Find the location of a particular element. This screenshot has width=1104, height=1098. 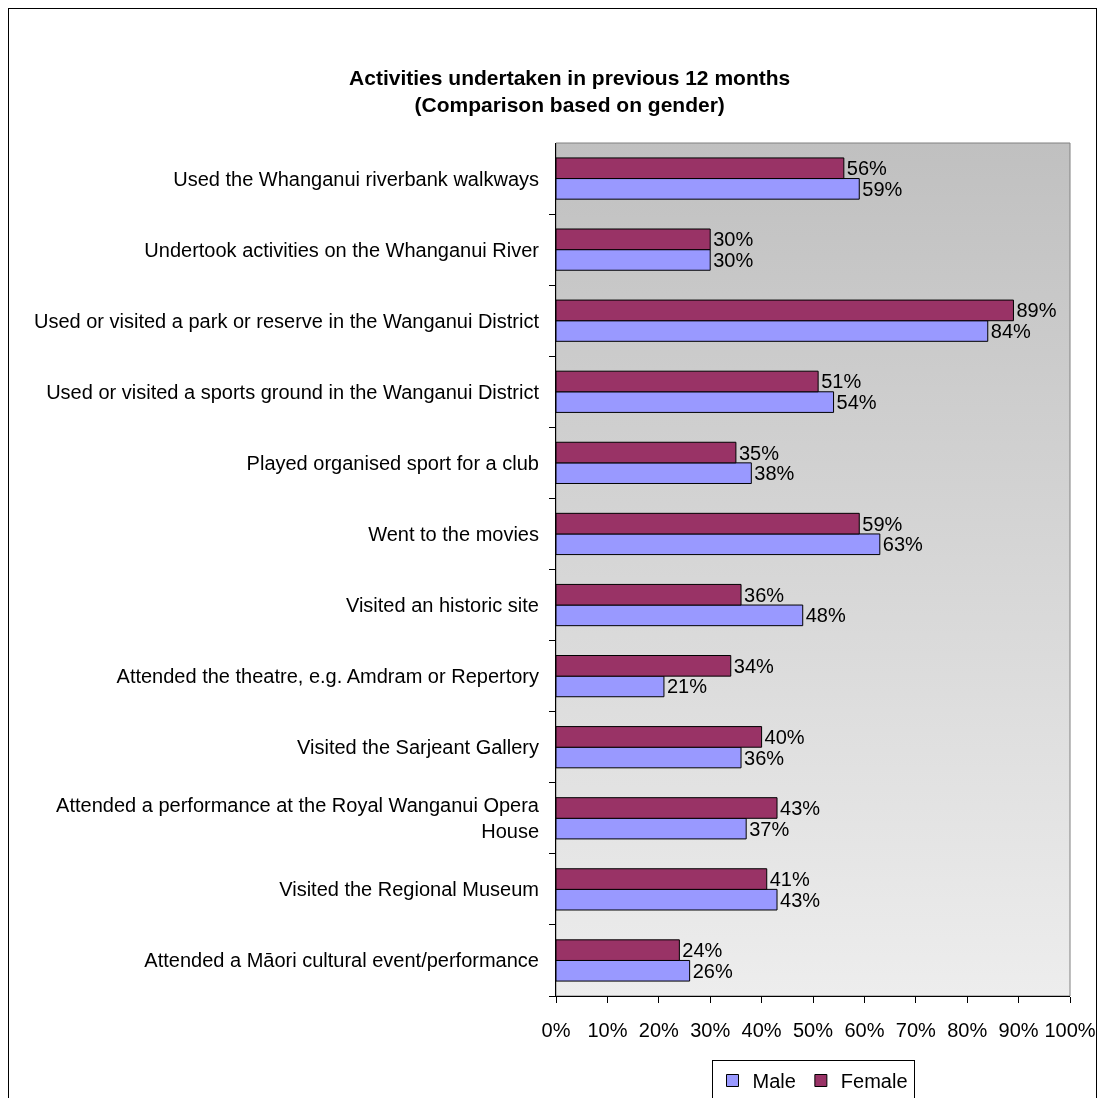

x-tick-label: 30% is located at coordinates (710, 1030).